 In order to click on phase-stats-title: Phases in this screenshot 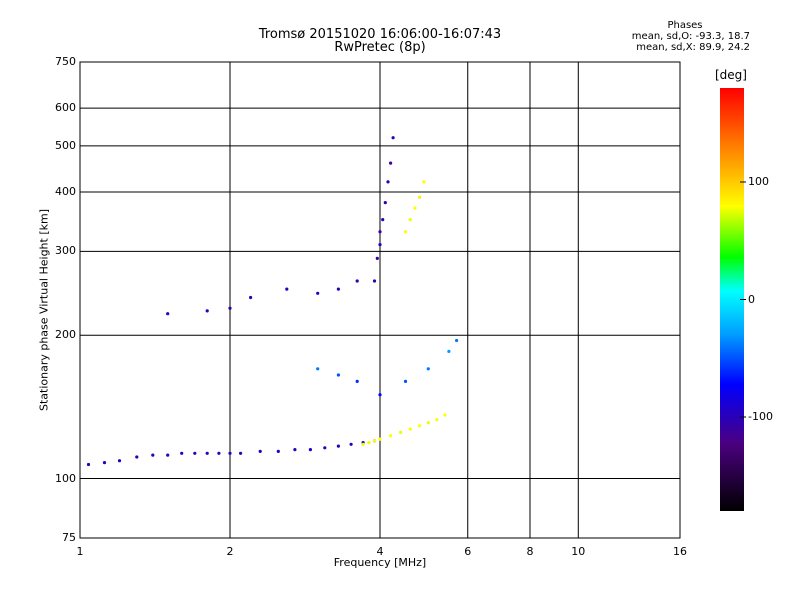, I will do `click(685, 25)`.